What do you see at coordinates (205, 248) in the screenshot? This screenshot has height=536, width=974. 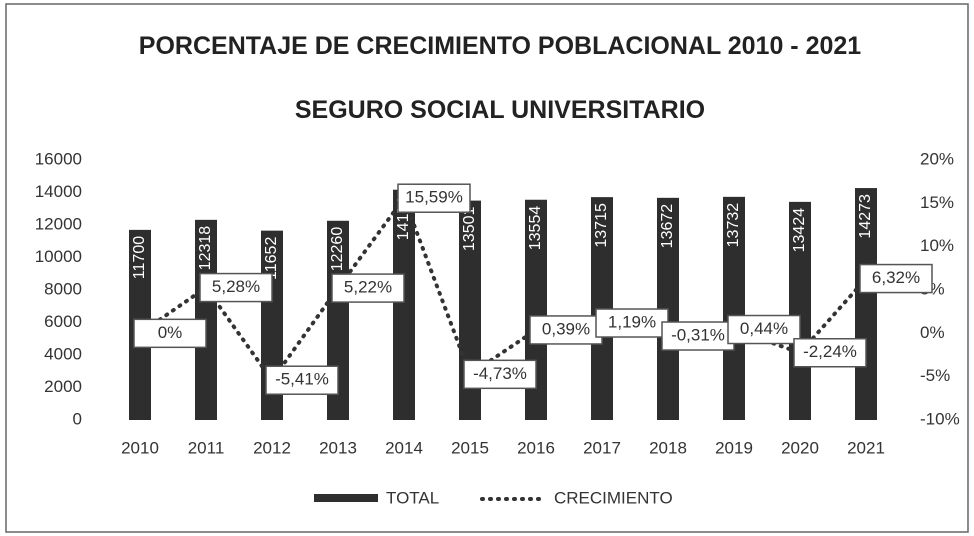 I see `bar-value-label: 12318` at bounding box center [205, 248].